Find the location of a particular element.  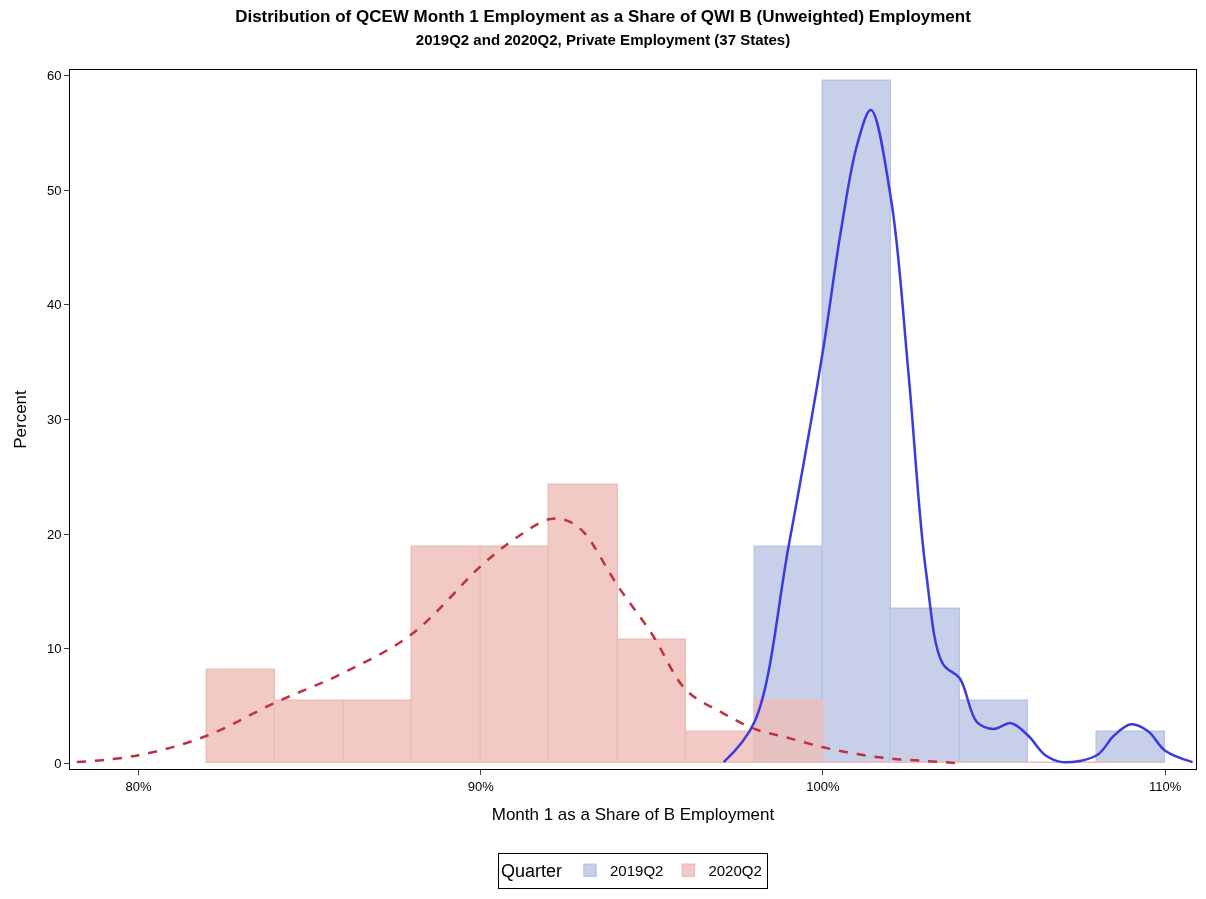

x-tick-label: 110% is located at coordinates (1165, 786).